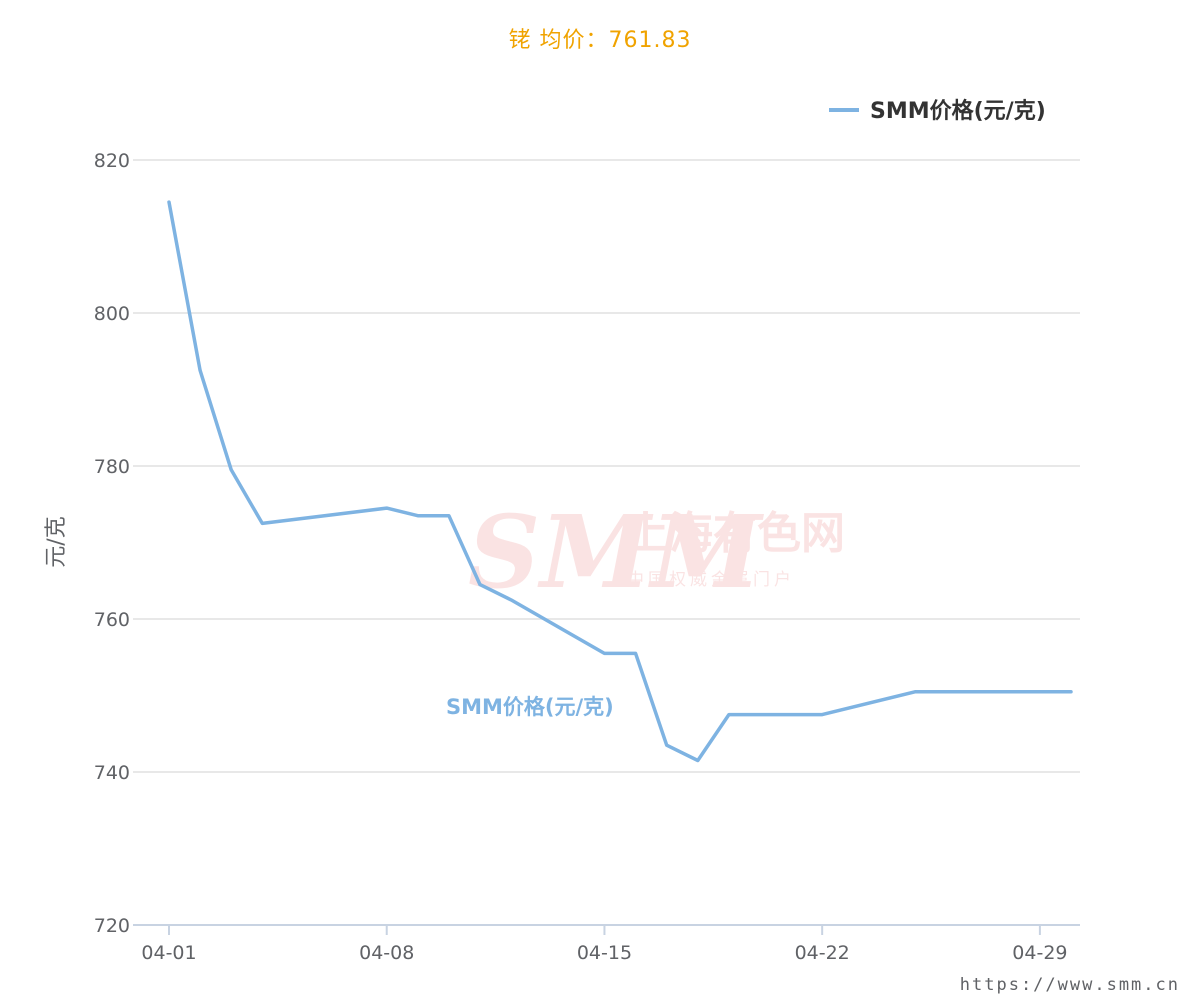  Describe the element at coordinates (616, 552) in the screenshot. I see `watermark-logo: SMM` at that location.